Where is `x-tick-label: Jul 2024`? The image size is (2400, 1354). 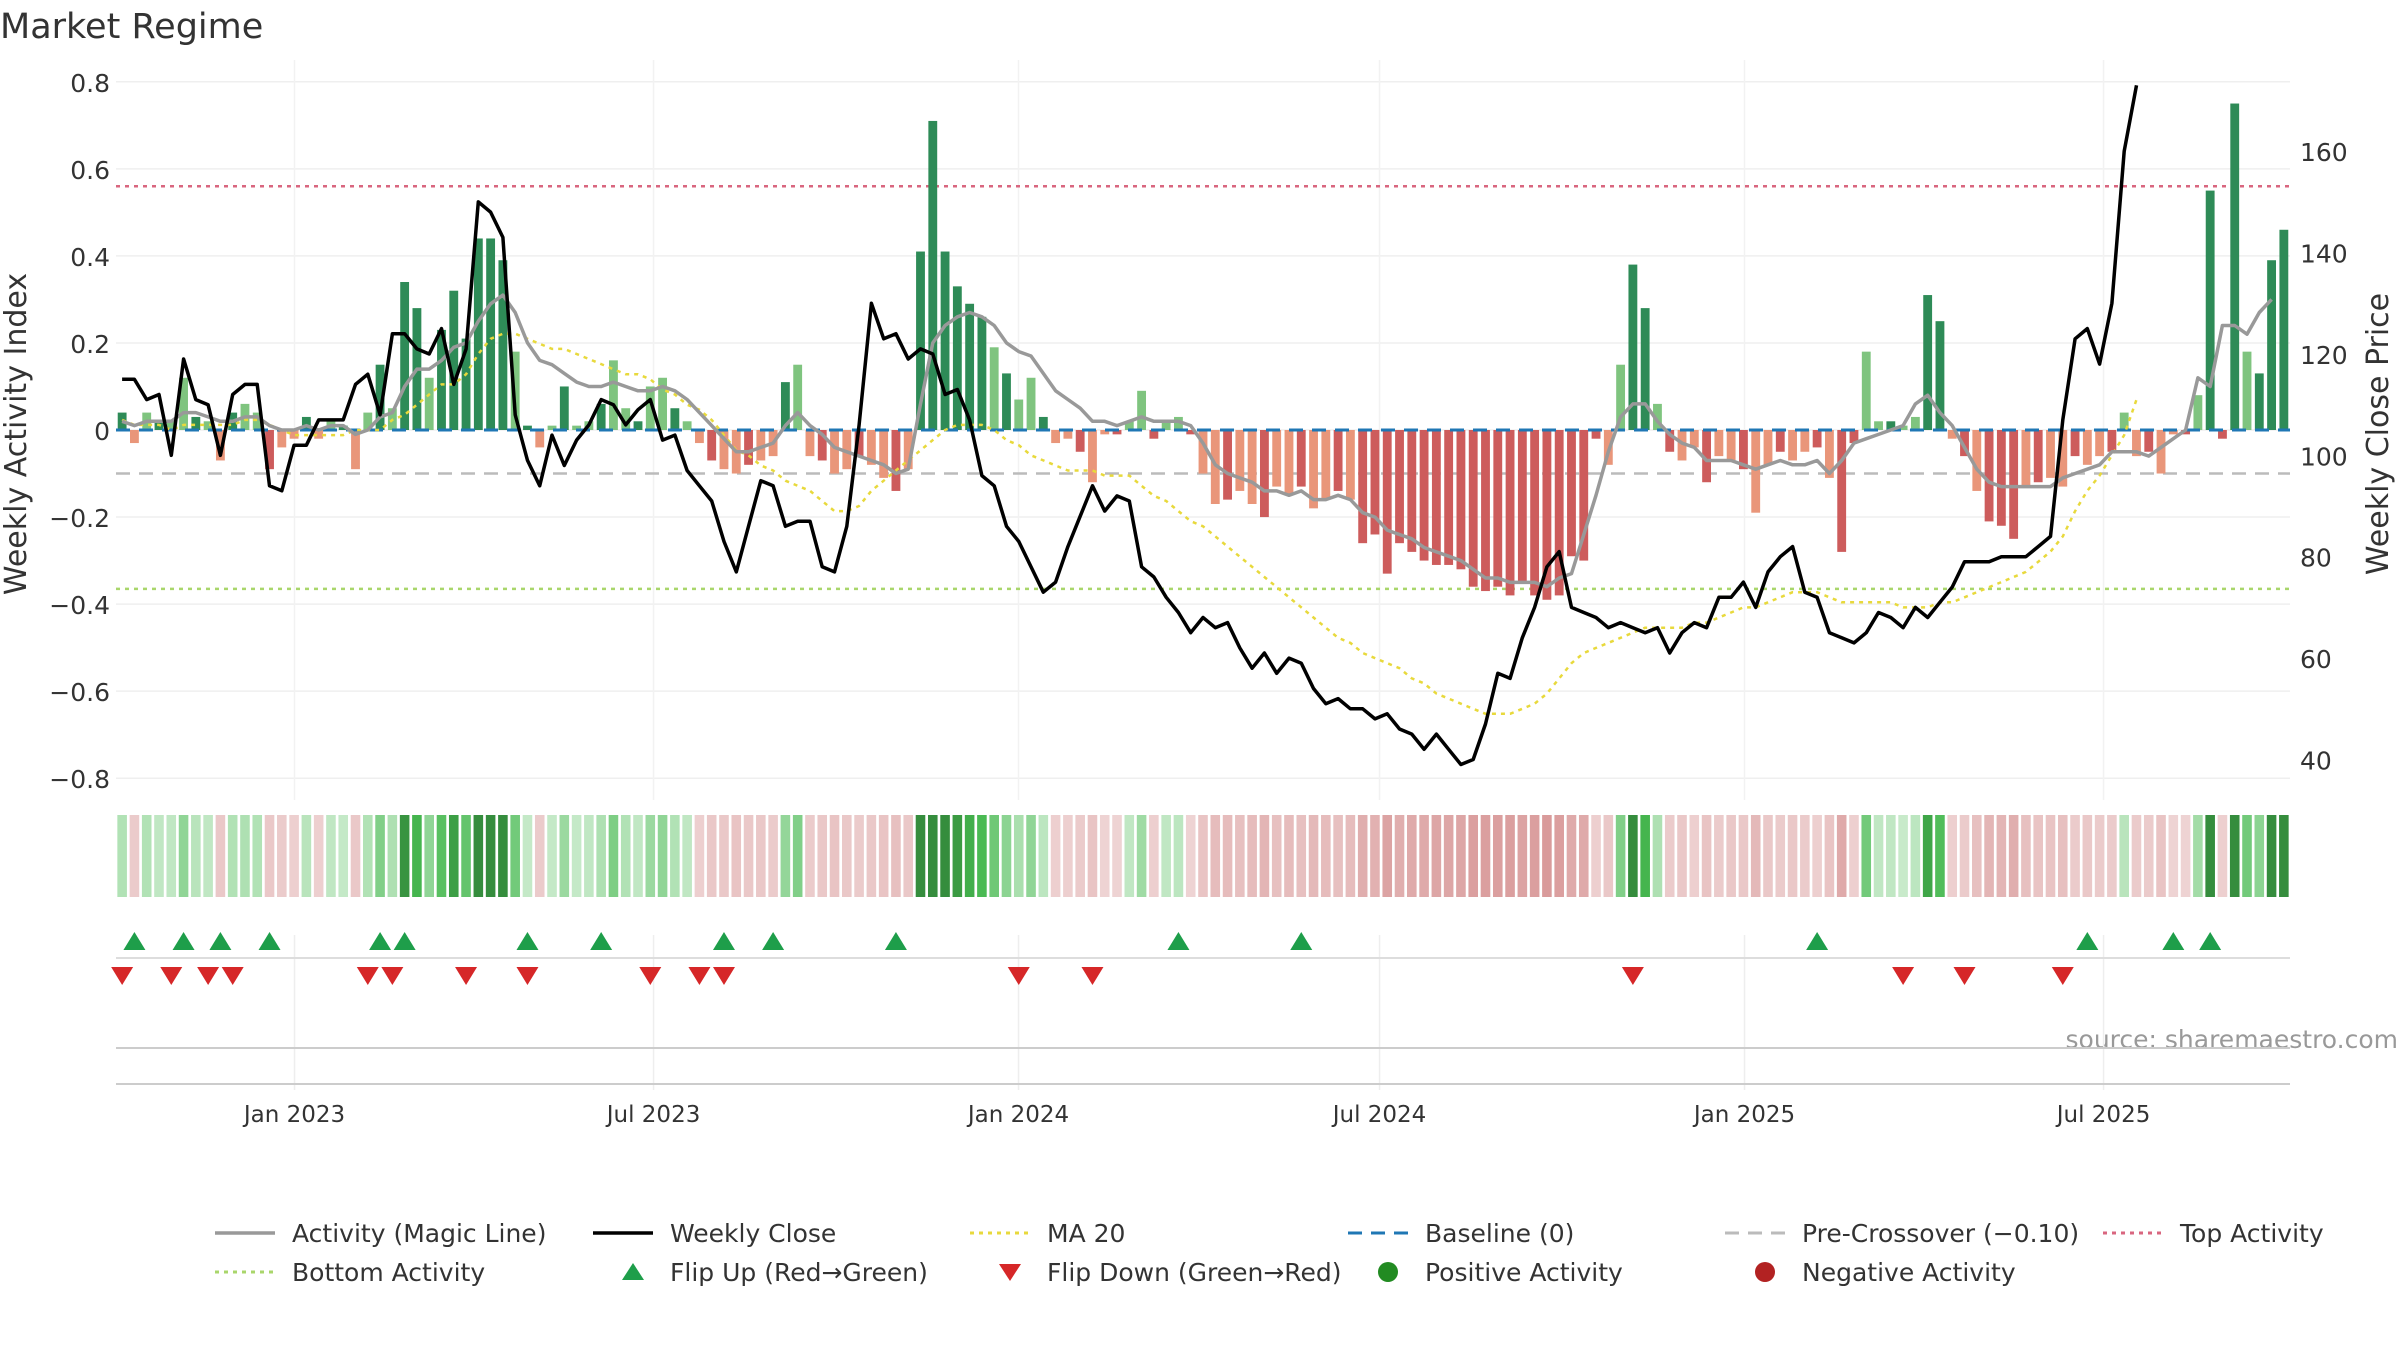
x-tick-label: Jul 2024 is located at coordinates (1379, 1115).